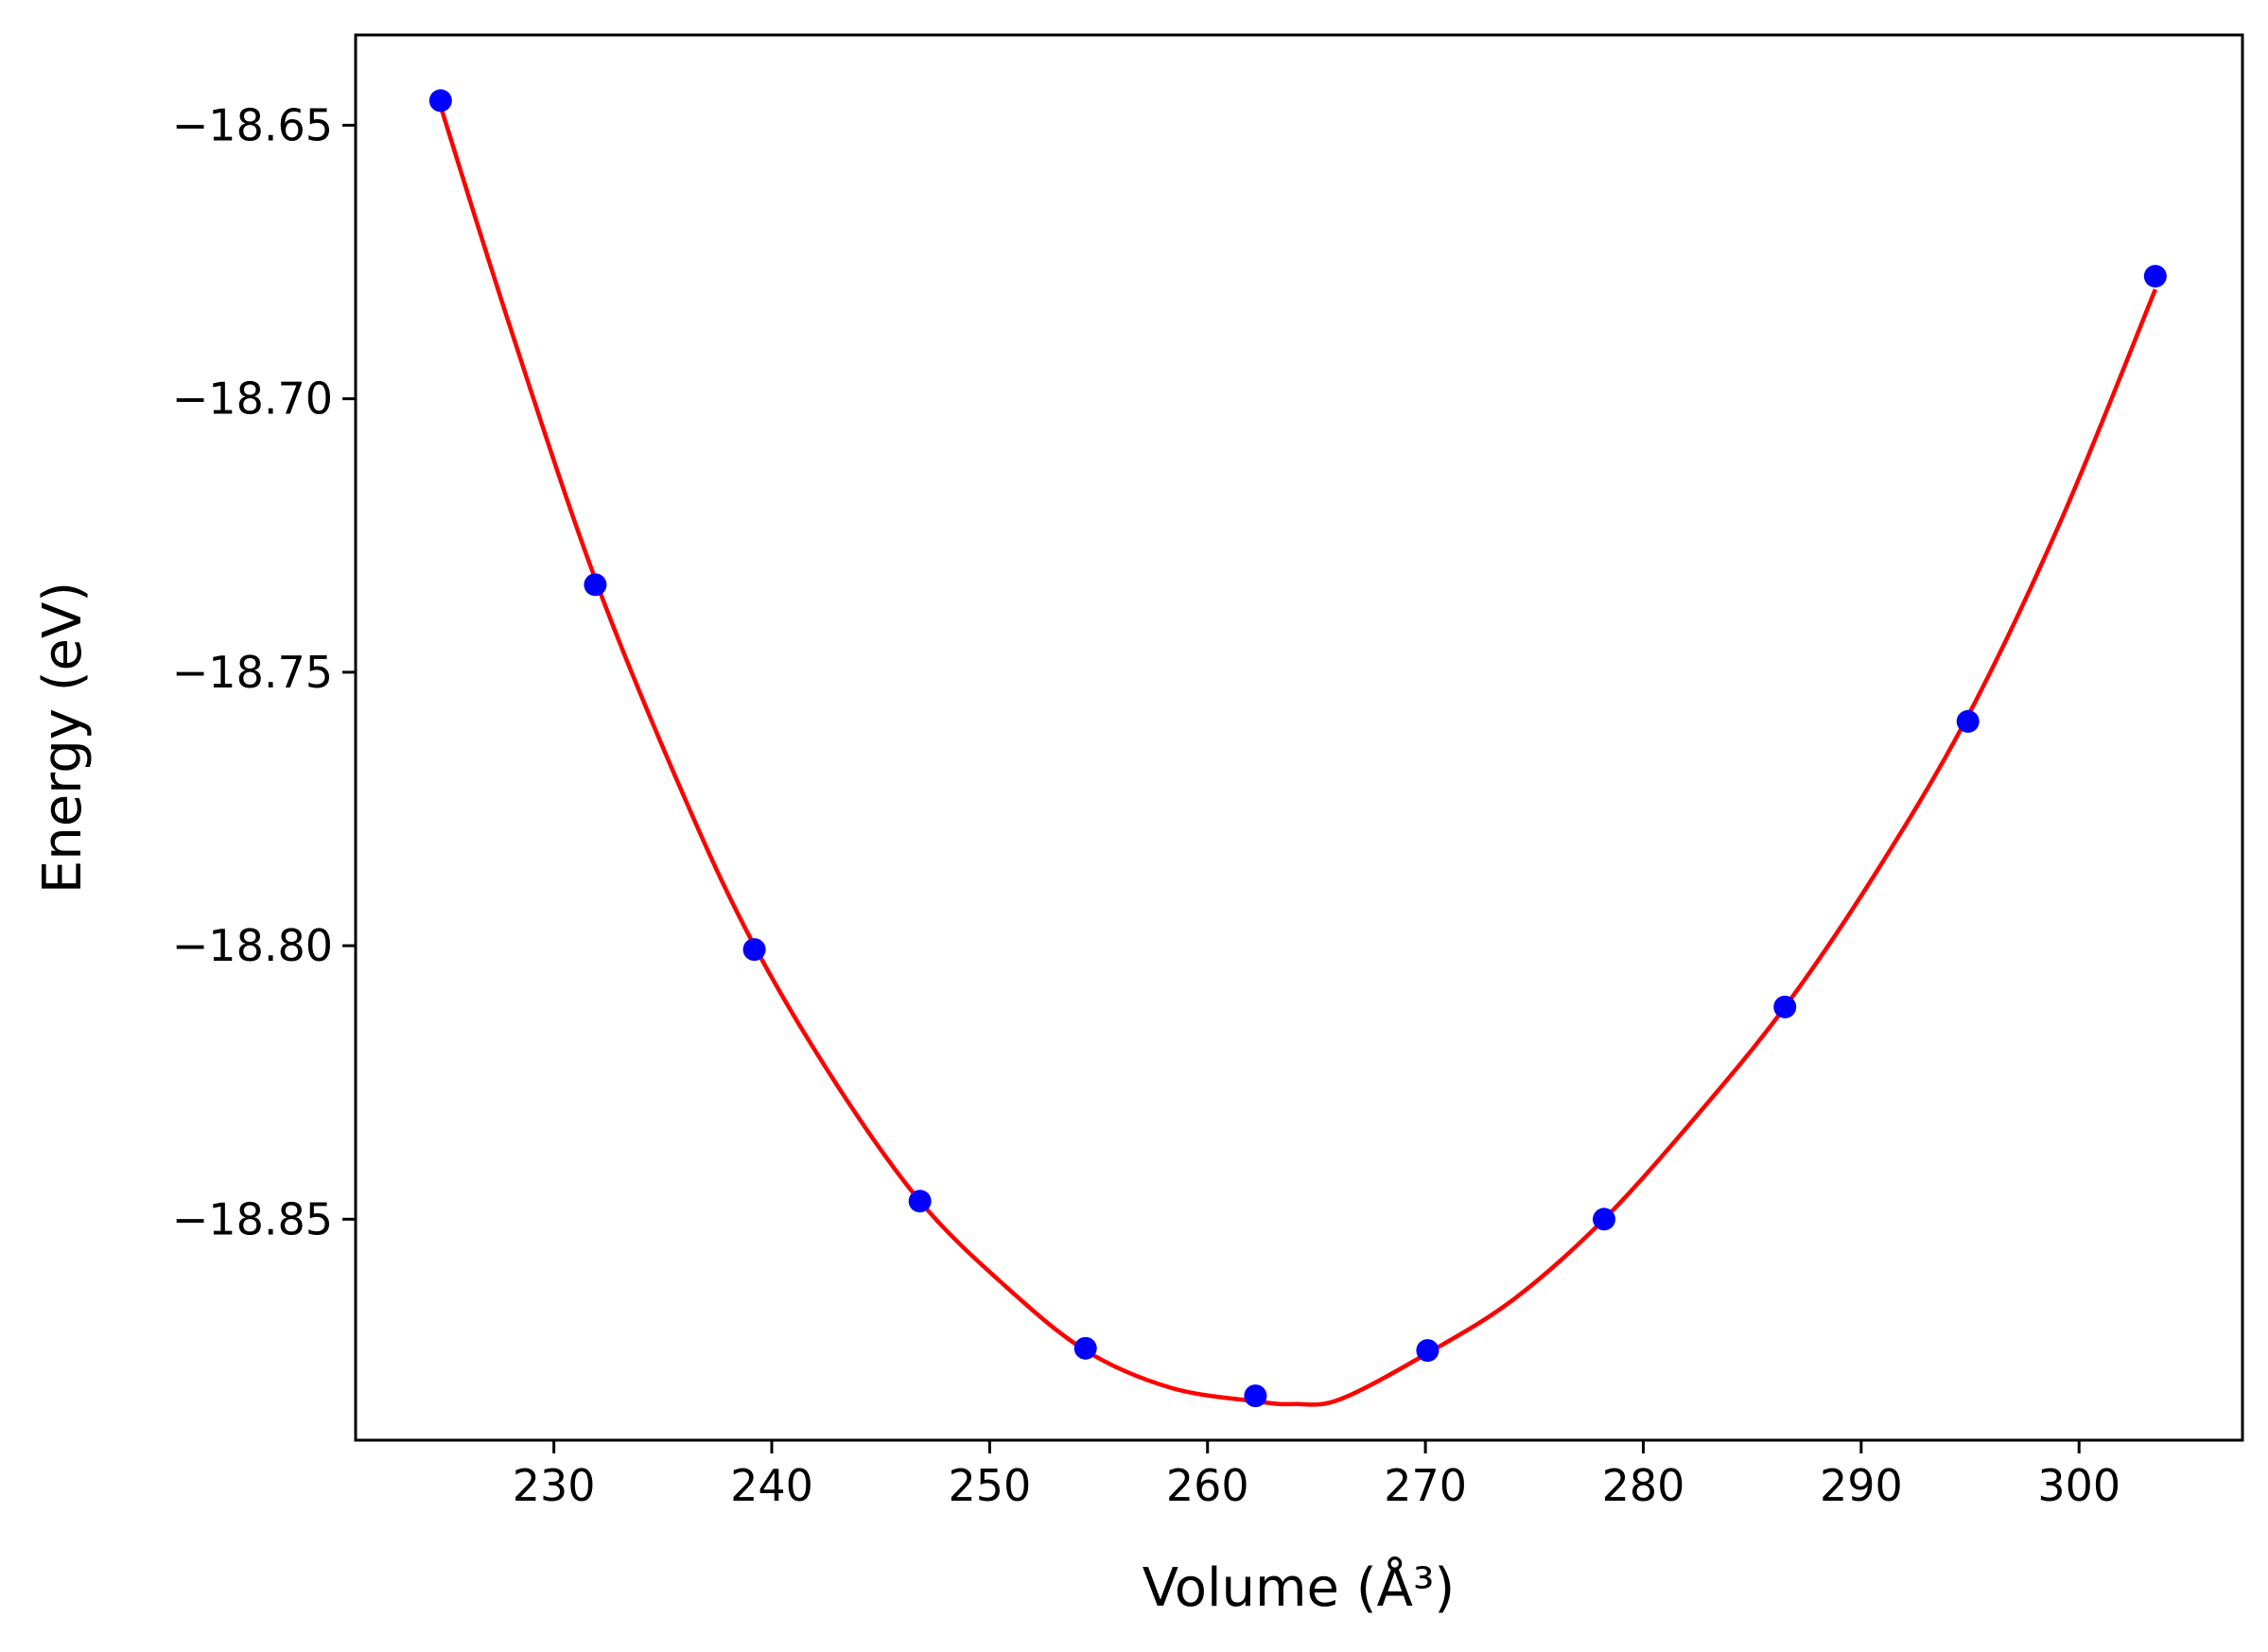 The image size is (2268, 1652). I want to click on y-axis: −18.65 −18.70 −18.75 −18.80 −18.85, so click(264, 672).